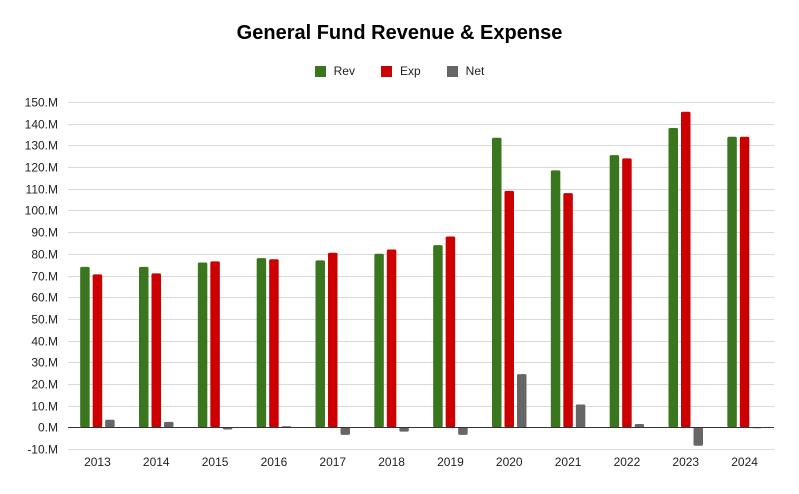 The width and height of the screenshot is (799, 494). What do you see at coordinates (41, 146) in the screenshot?
I see `y-tick-label: 130.M` at bounding box center [41, 146].